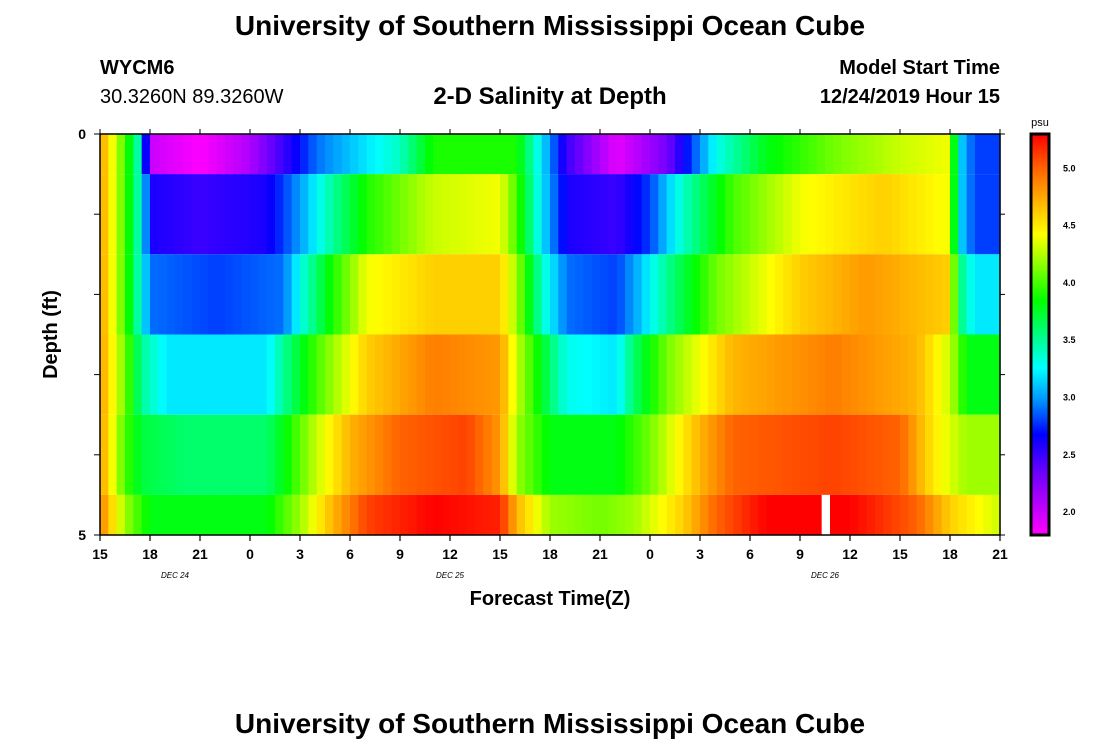  Describe the element at coordinates (82, 535) in the screenshot. I see `y-tick-label: 5` at that location.